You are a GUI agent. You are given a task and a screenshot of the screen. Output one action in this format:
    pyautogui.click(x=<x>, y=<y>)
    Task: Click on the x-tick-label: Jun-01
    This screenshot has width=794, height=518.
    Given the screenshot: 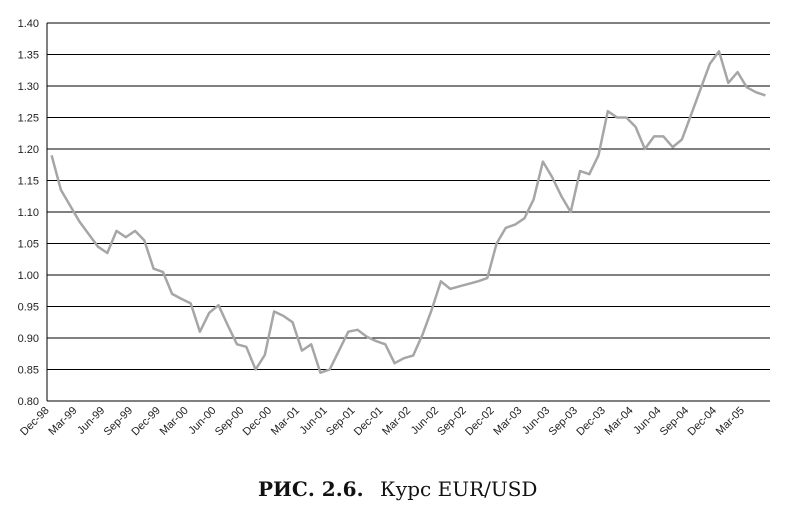 What is the action you would take?
    pyautogui.click(x=314, y=421)
    